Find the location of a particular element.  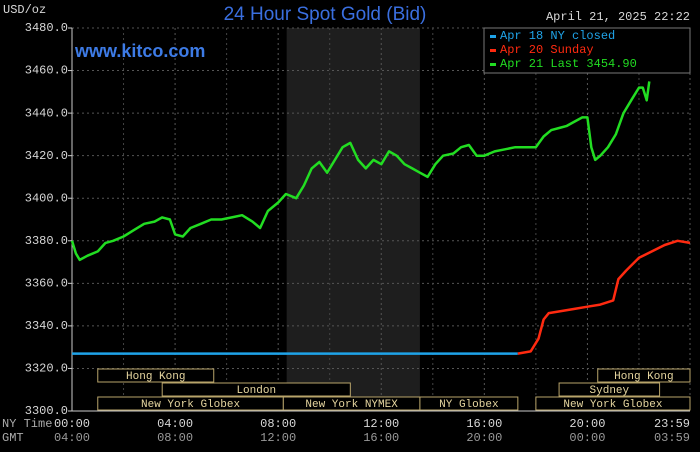

session-label: London is located at coordinates (256, 391).